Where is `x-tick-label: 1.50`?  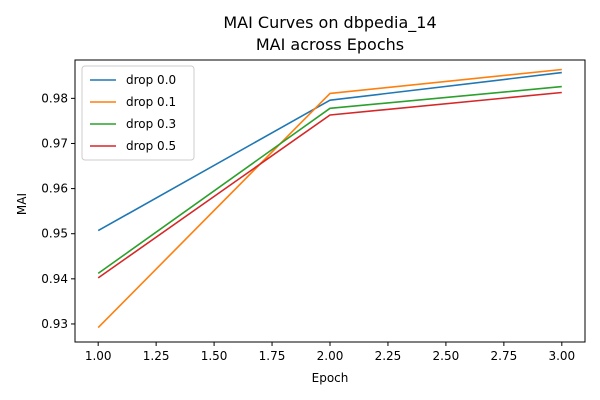
x-tick-label: 1.50 is located at coordinates (214, 356).